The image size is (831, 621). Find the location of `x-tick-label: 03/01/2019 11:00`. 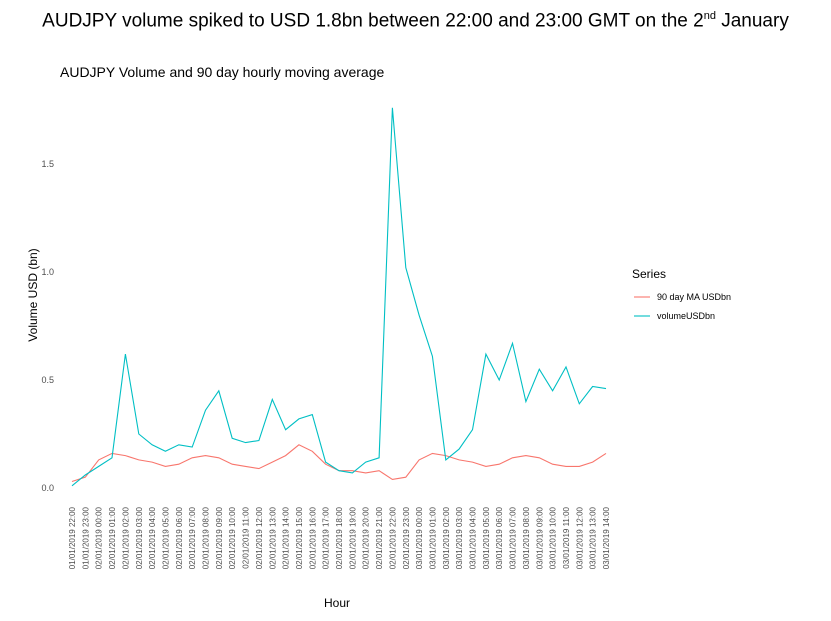

x-tick-label: 03/01/2019 11:00 is located at coordinates (566, 537).